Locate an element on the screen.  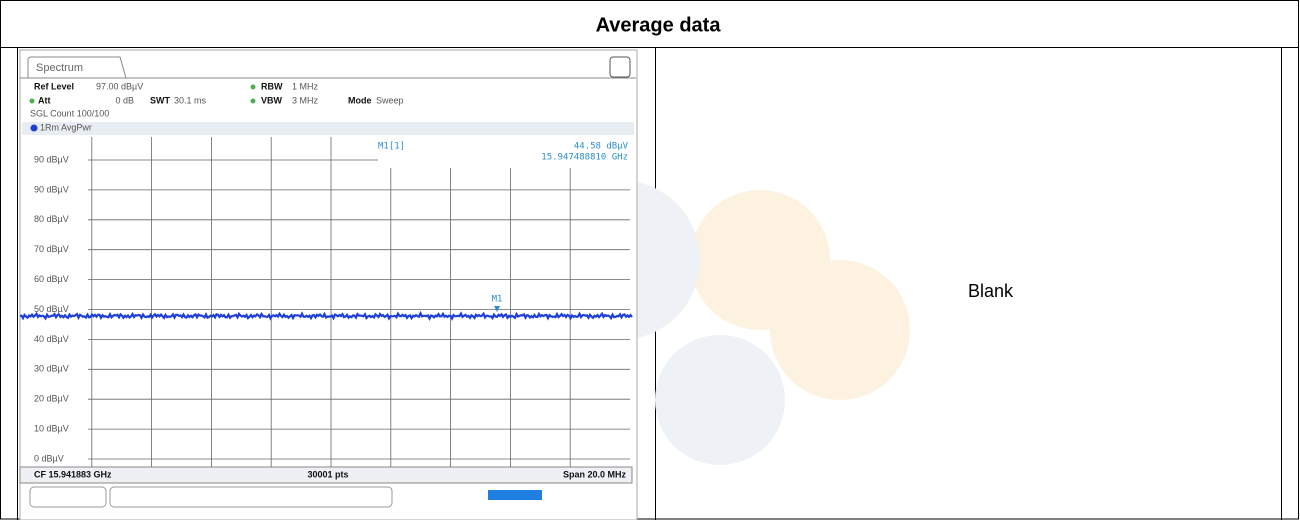
label: 30001 pts is located at coordinates (327, 474).